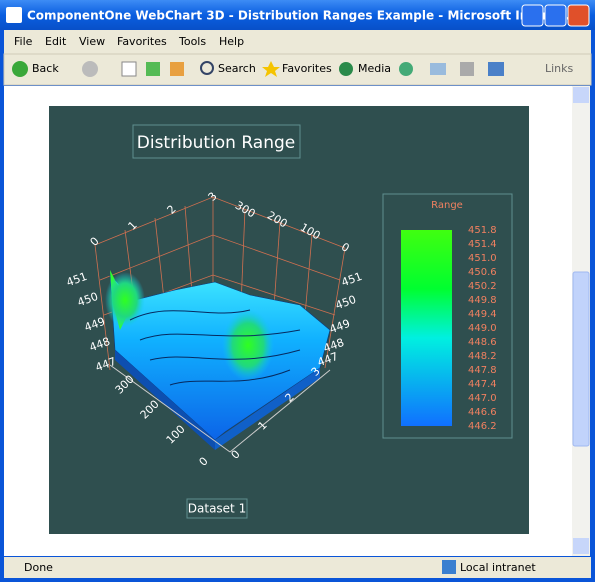 Image resolution: width=595 pixels, height=586 pixels. What do you see at coordinates (482, 426) in the screenshot?
I see `legend-label: 446.2` at bounding box center [482, 426].